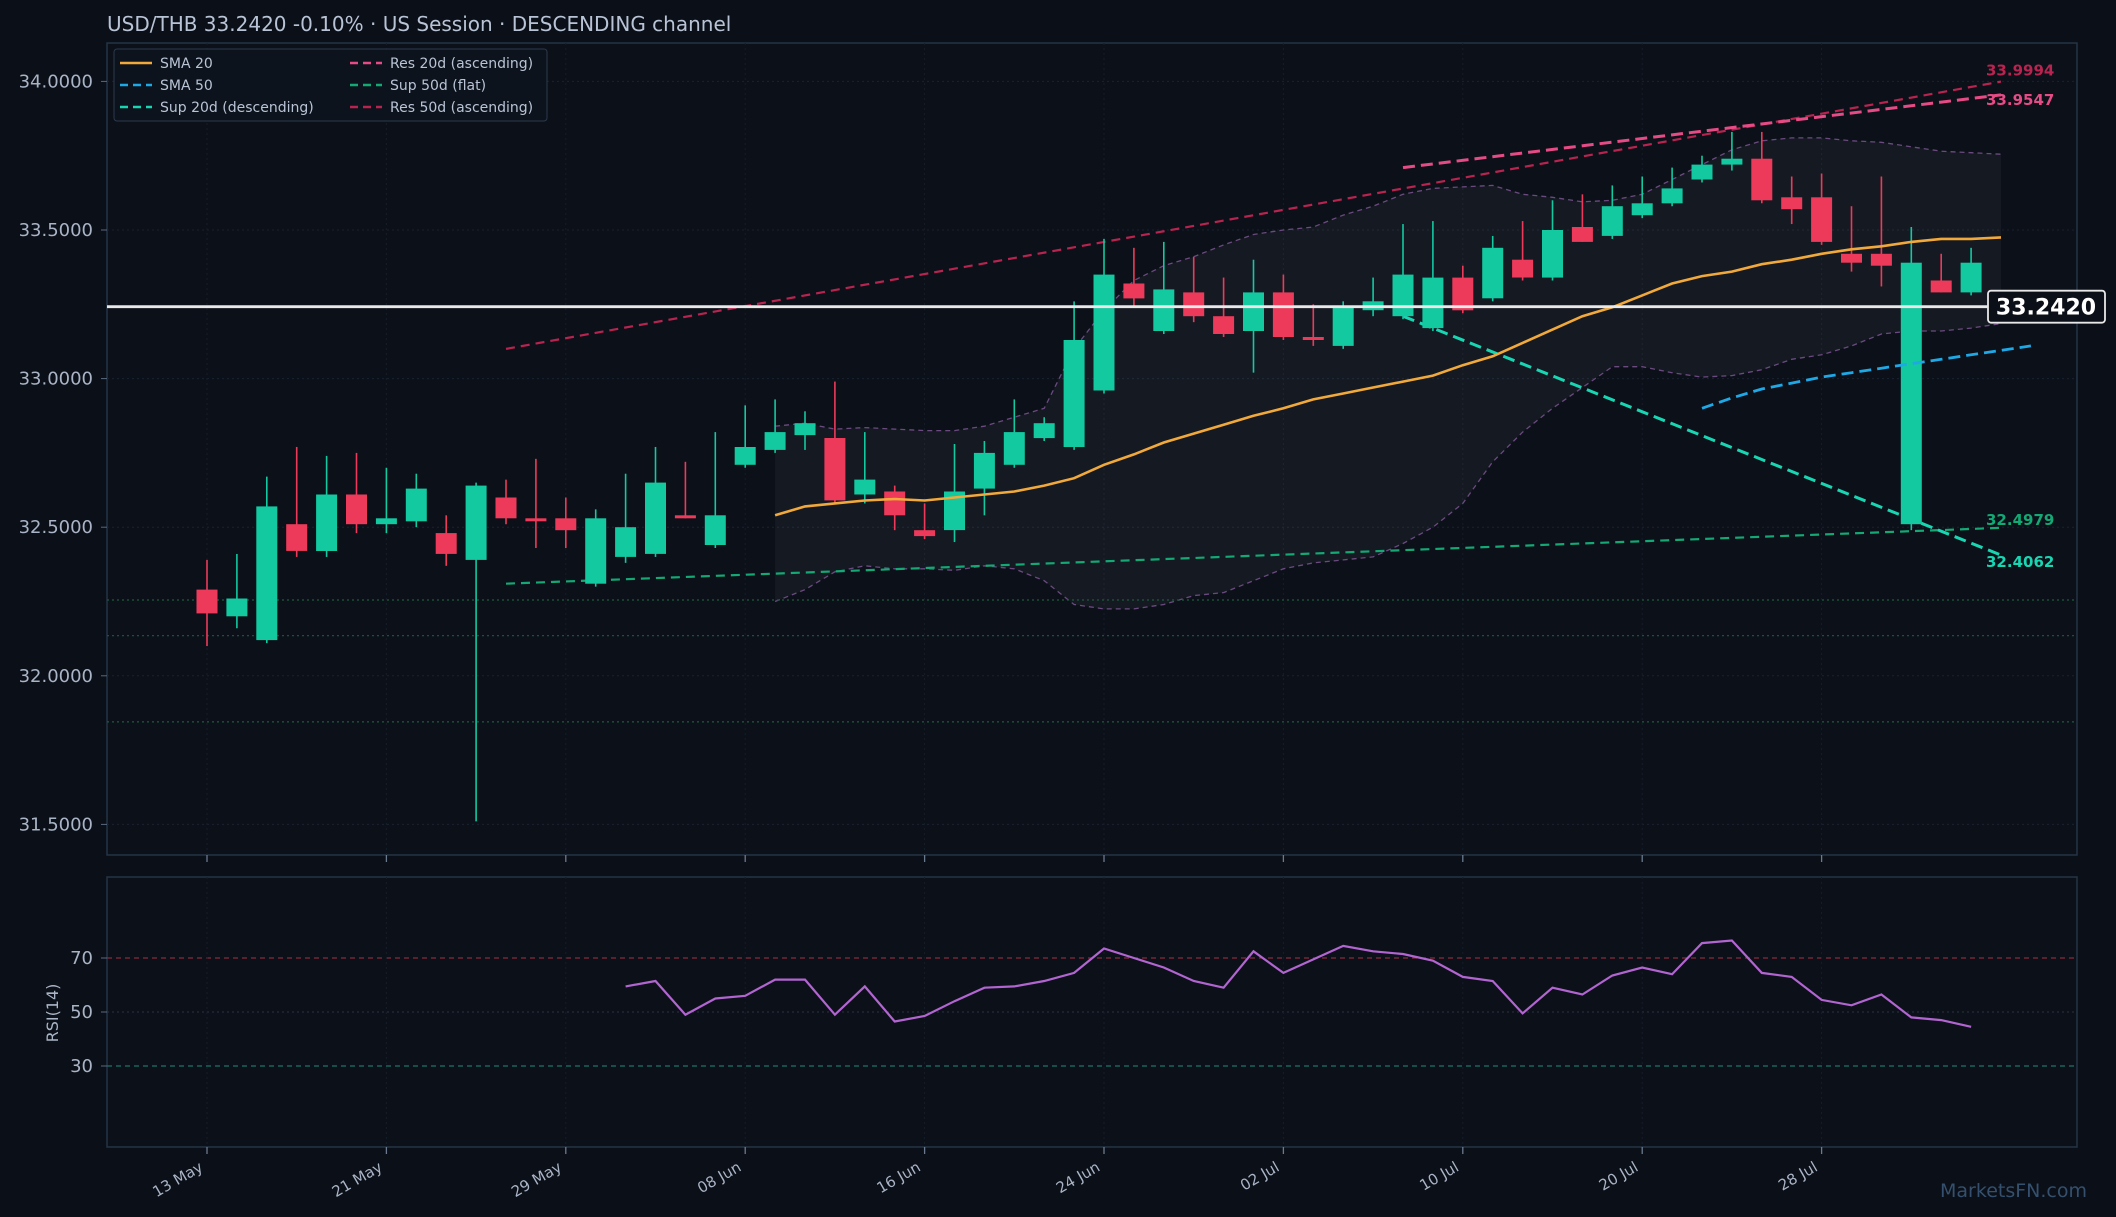  What do you see at coordinates (1438, 1176) in the screenshot?
I see `date-tick-label-7: 10 Jul` at bounding box center [1438, 1176].